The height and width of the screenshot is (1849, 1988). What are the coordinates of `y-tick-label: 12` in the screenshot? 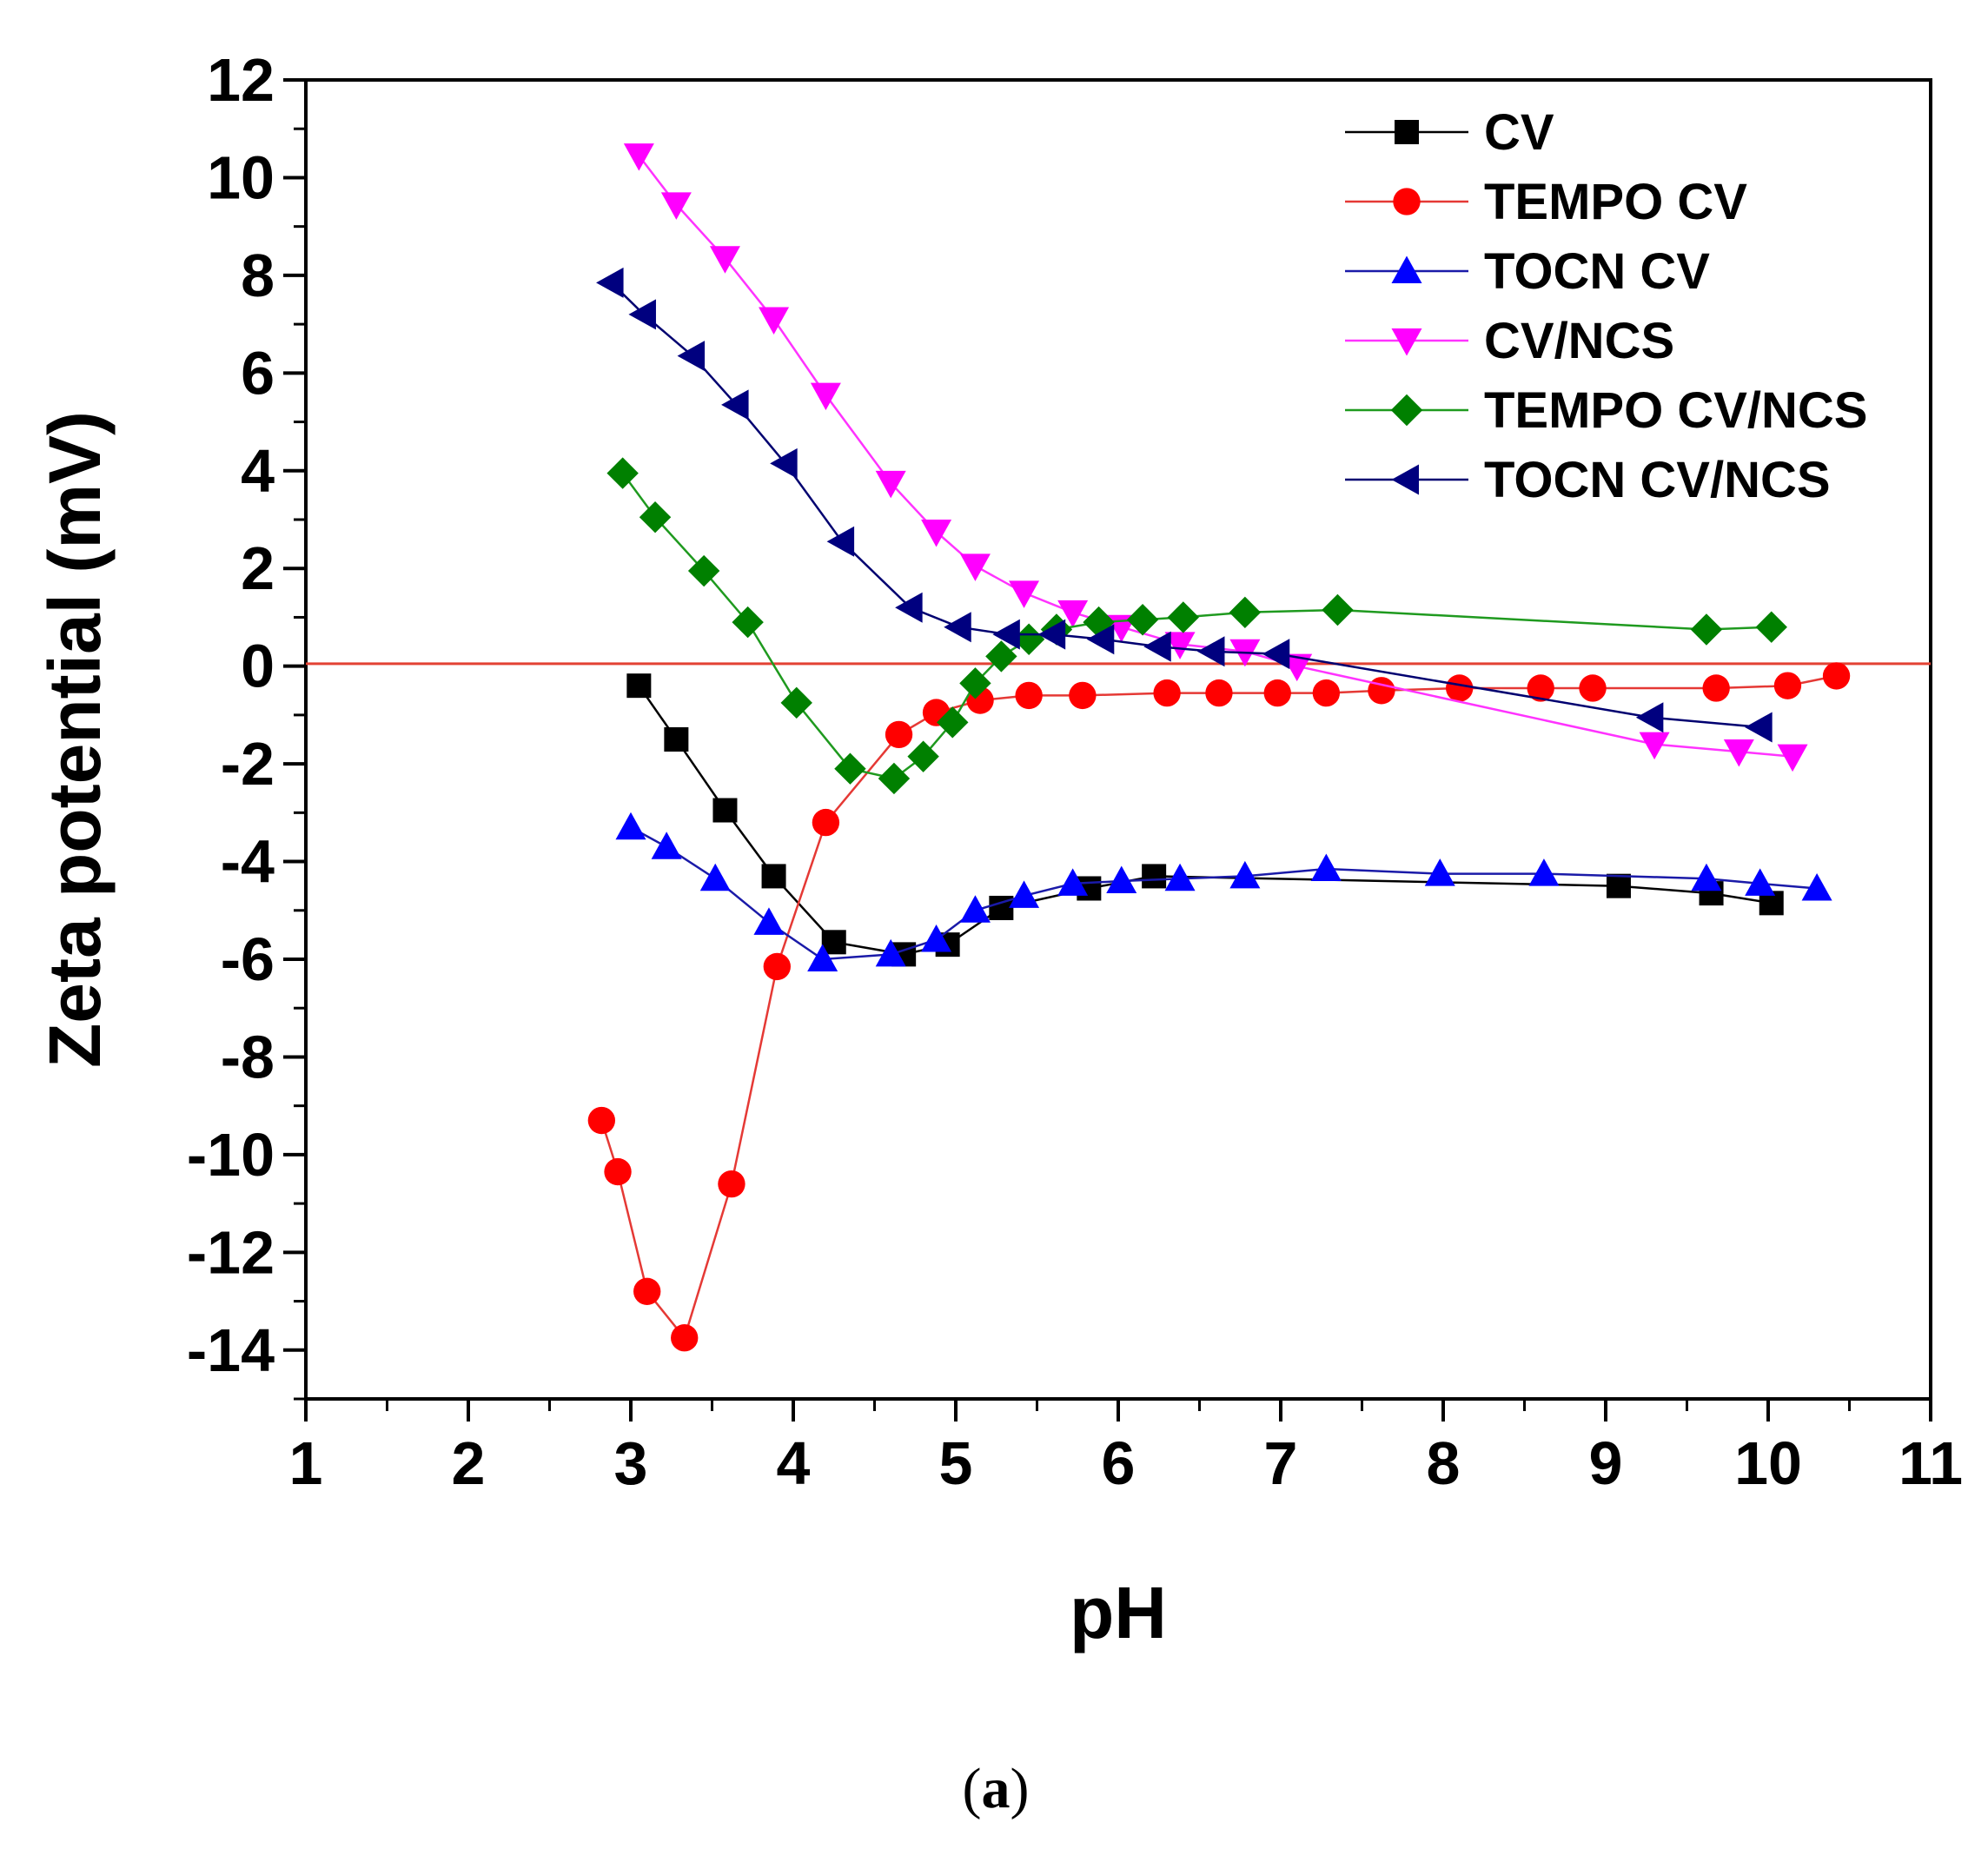 It's located at (241, 80).